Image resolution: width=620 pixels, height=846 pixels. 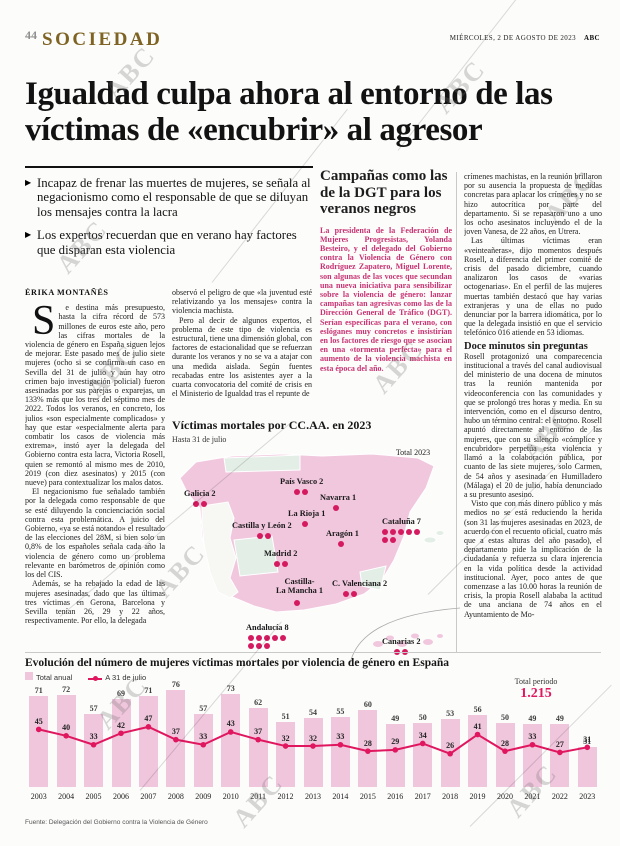 What do you see at coordinates (536, 681) in the screenshot?
I see `chart-total-label: Total periodo` at bounding box center [536, 681].